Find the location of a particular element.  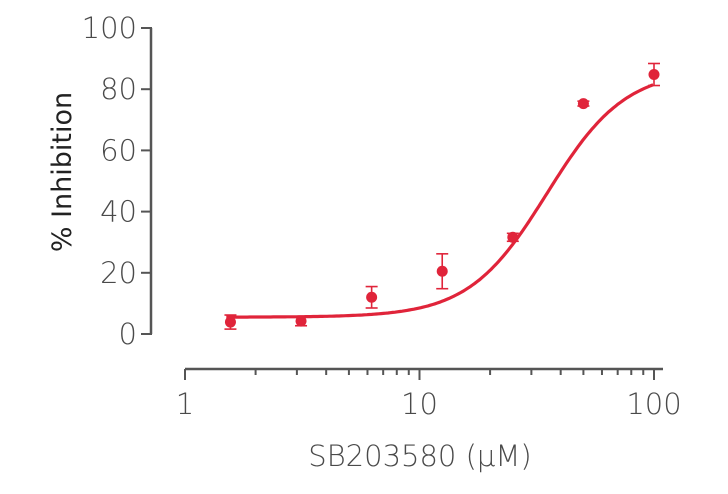

y-tick-label: 100 is located at coordinates (109, 28).